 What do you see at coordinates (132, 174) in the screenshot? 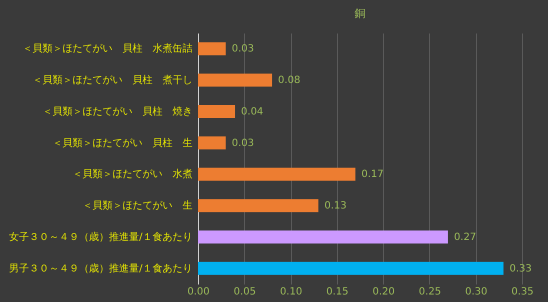
I see `y-tick-label: ＜貝類＞ほたてがい 水煮` at bounding box center [132, 174].